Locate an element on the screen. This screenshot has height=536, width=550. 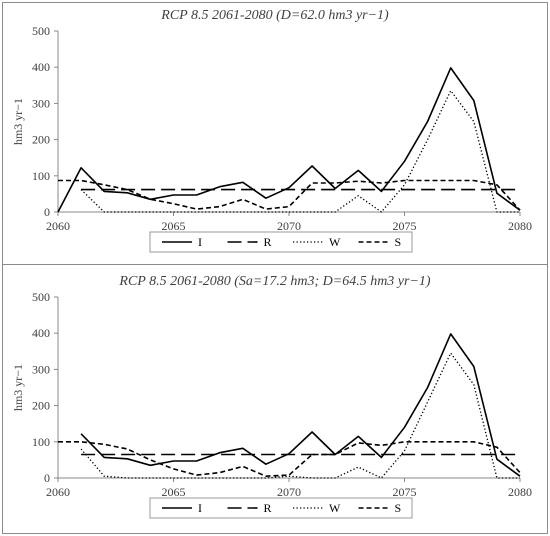
panel-divider is located at coordinates (275, 264).